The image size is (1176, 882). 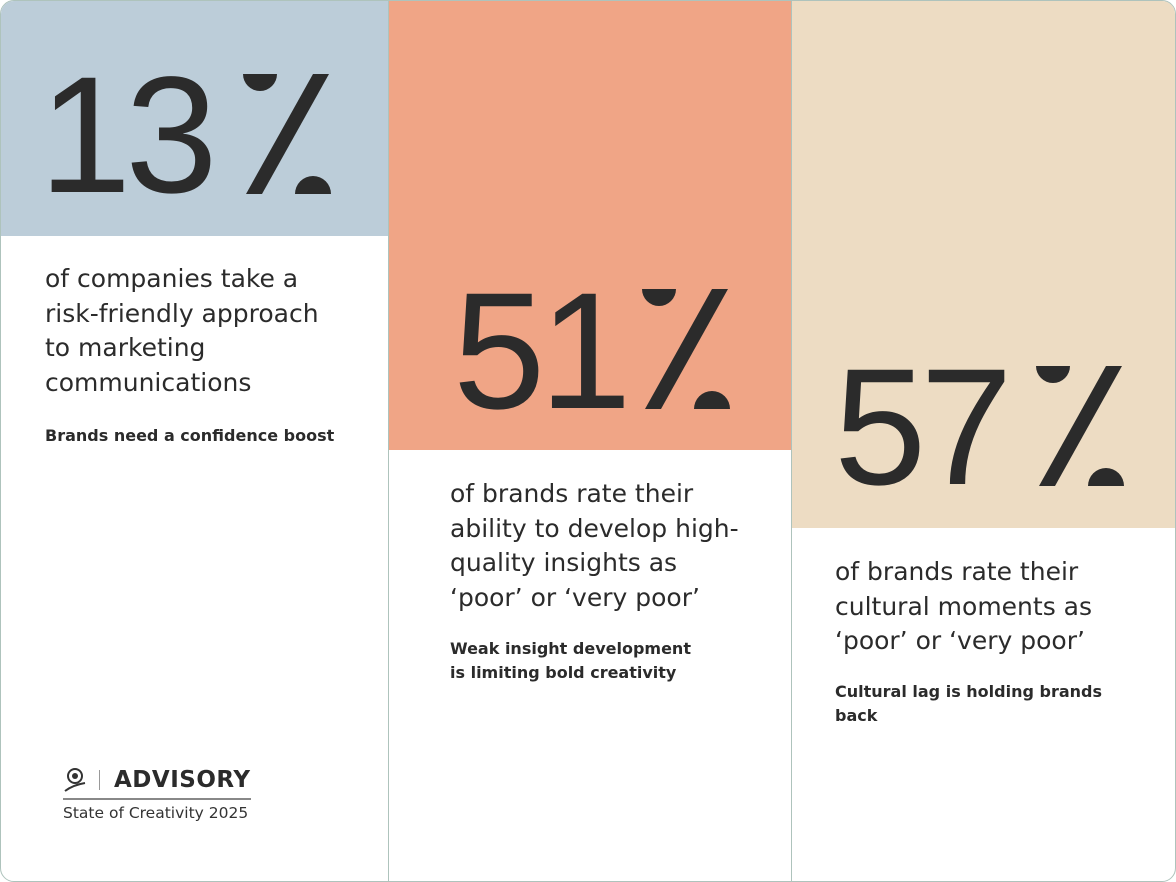 What do you see at coordinates (157, 793) in the screenshot?
I see `brand-logo: ADVISORY State of Creativity 2025` at bounding box center [157, 793].